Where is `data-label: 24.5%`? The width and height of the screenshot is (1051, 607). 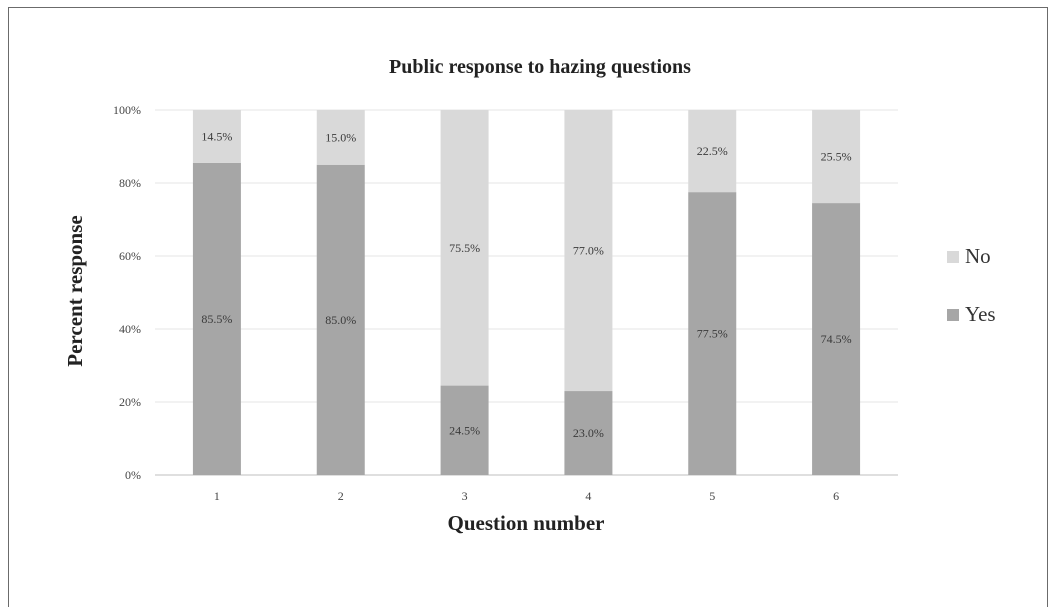 data-label: 24.5% is located at coordinates (464, 430).